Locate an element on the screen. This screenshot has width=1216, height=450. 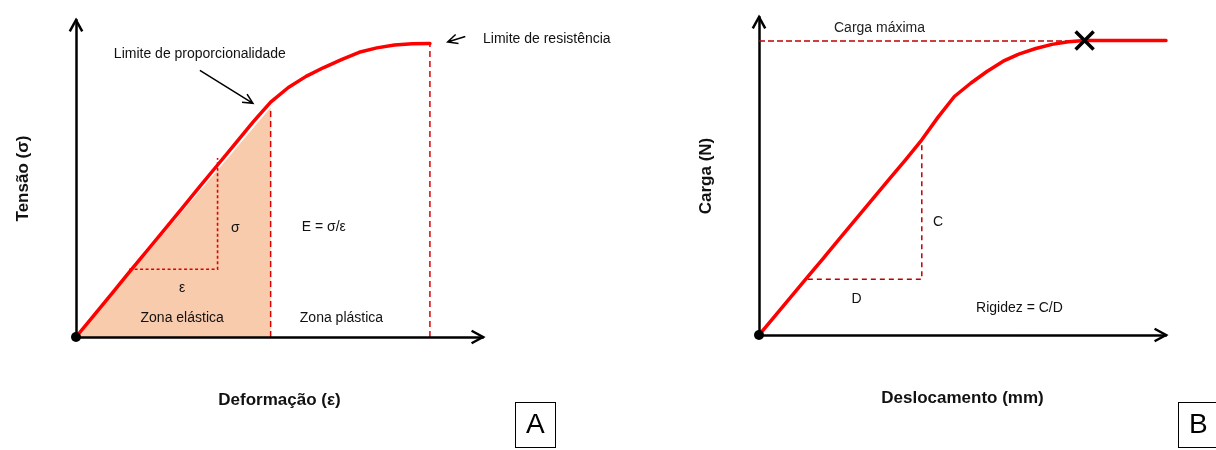
text: B is located at coordinates (1197, 425).